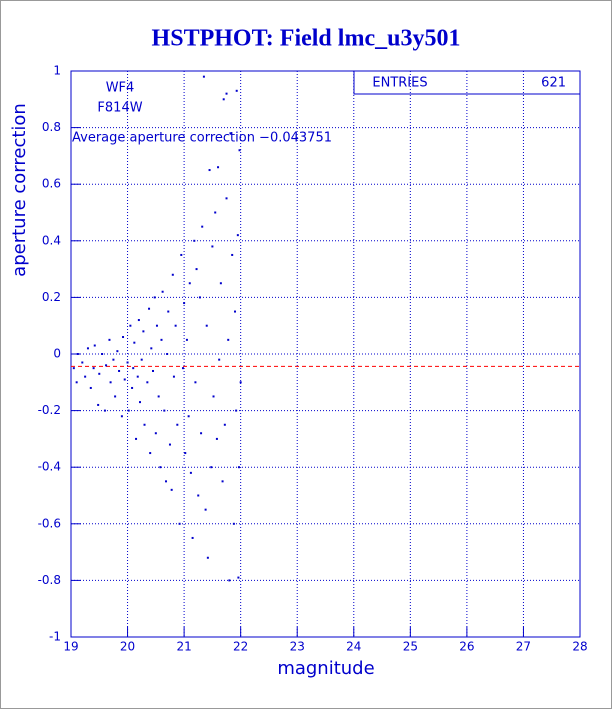 The height and width of the screenshot is (709, 612). Describe the element at coordinates (553, 83) in the screenshot. I see `stats-value: 621` at that location.